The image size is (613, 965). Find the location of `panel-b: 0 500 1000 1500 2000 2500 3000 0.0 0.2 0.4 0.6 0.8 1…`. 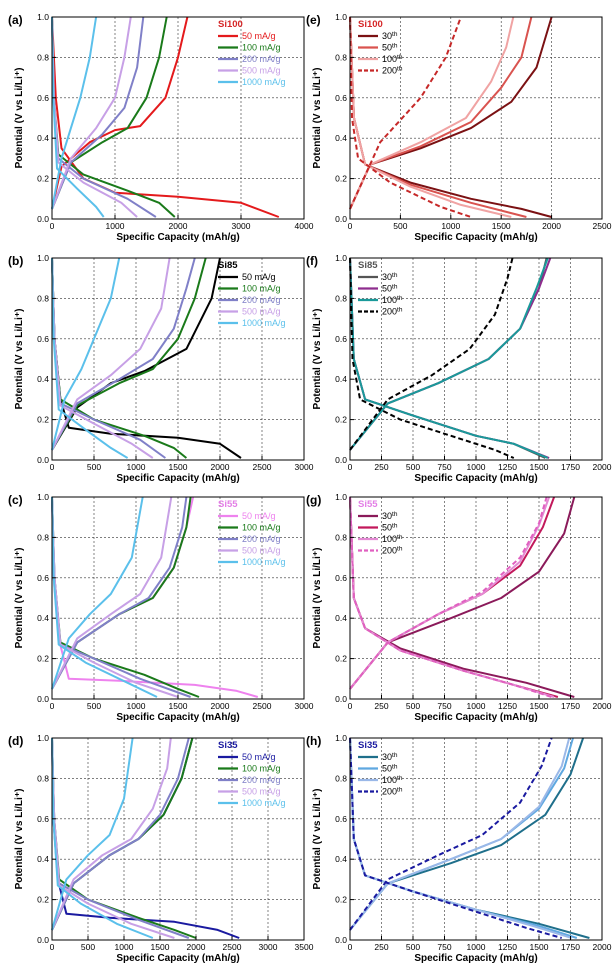

panel-b: 0 500 1000 1500 2000 2500 3000 0.0 0.2 0.4 0.6 0.8 1… is located at coordinates (161, 368).